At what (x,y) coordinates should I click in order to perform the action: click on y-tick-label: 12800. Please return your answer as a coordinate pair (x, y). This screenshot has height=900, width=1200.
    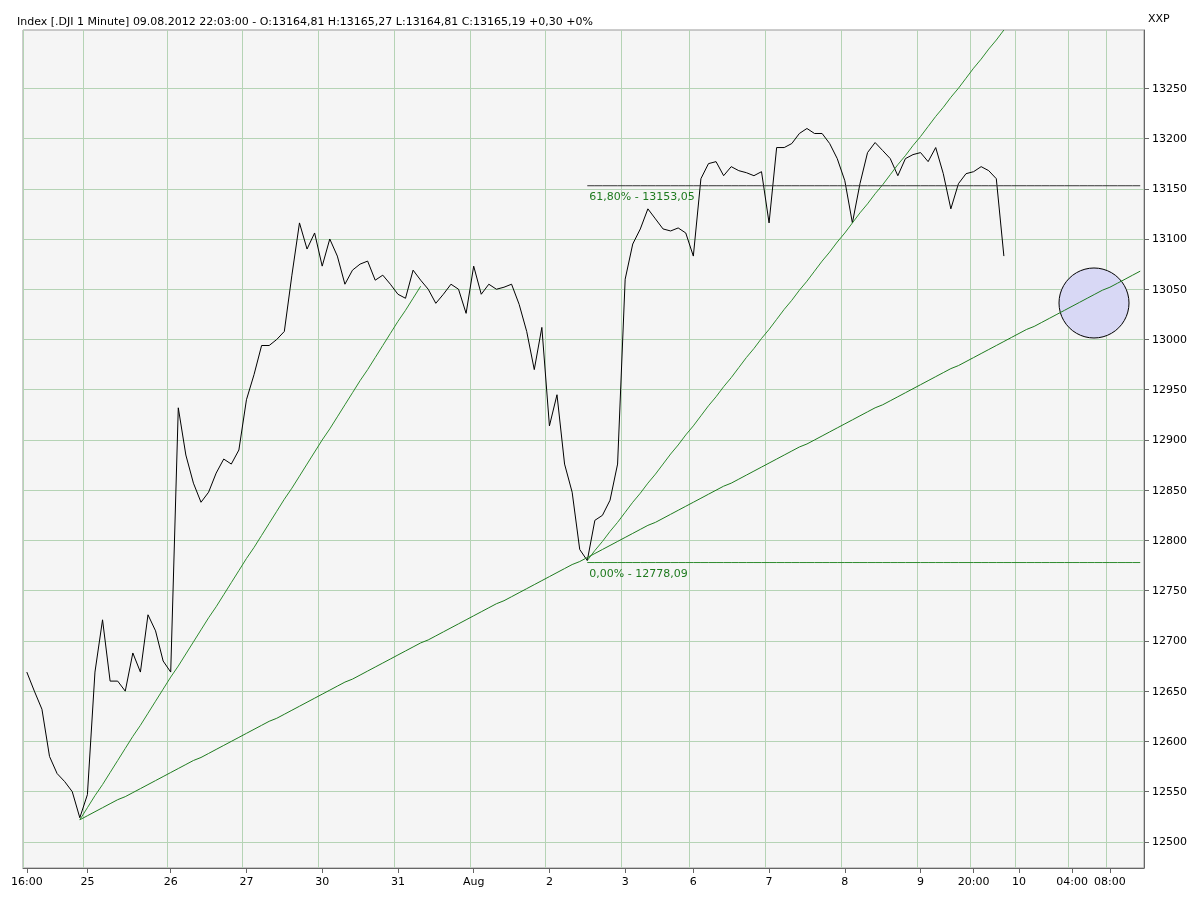
    Looking at the image, I should click on (1169, 540).